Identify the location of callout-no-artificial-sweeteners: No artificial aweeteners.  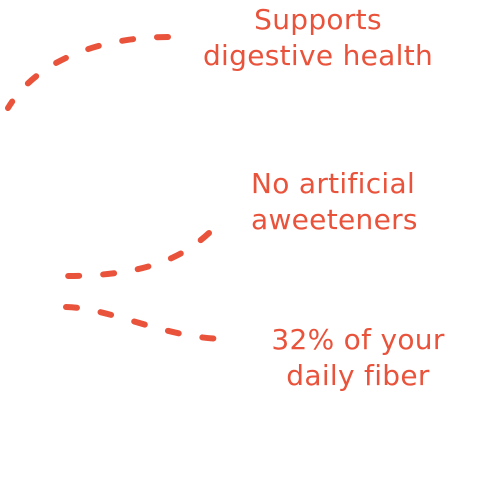
(334, 202).